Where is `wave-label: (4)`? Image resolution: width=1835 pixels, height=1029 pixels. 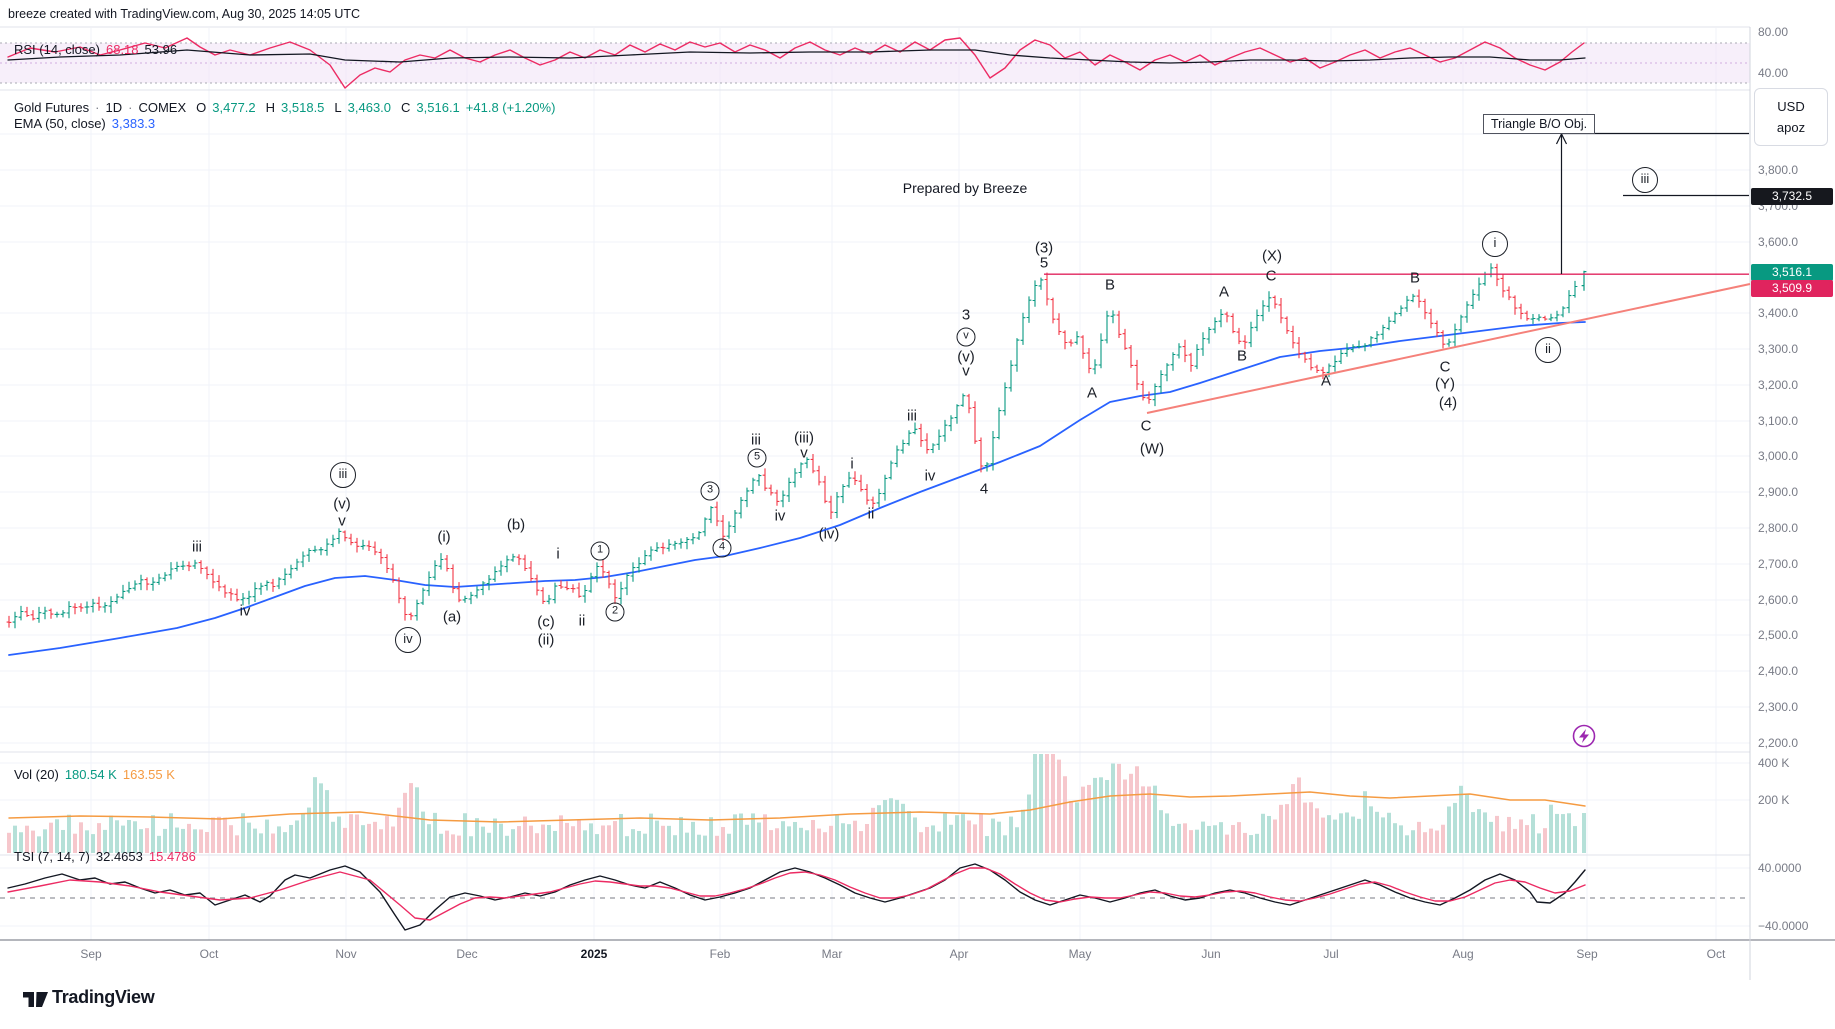 wave-label: (4) is located at coordinates (1448, 403).